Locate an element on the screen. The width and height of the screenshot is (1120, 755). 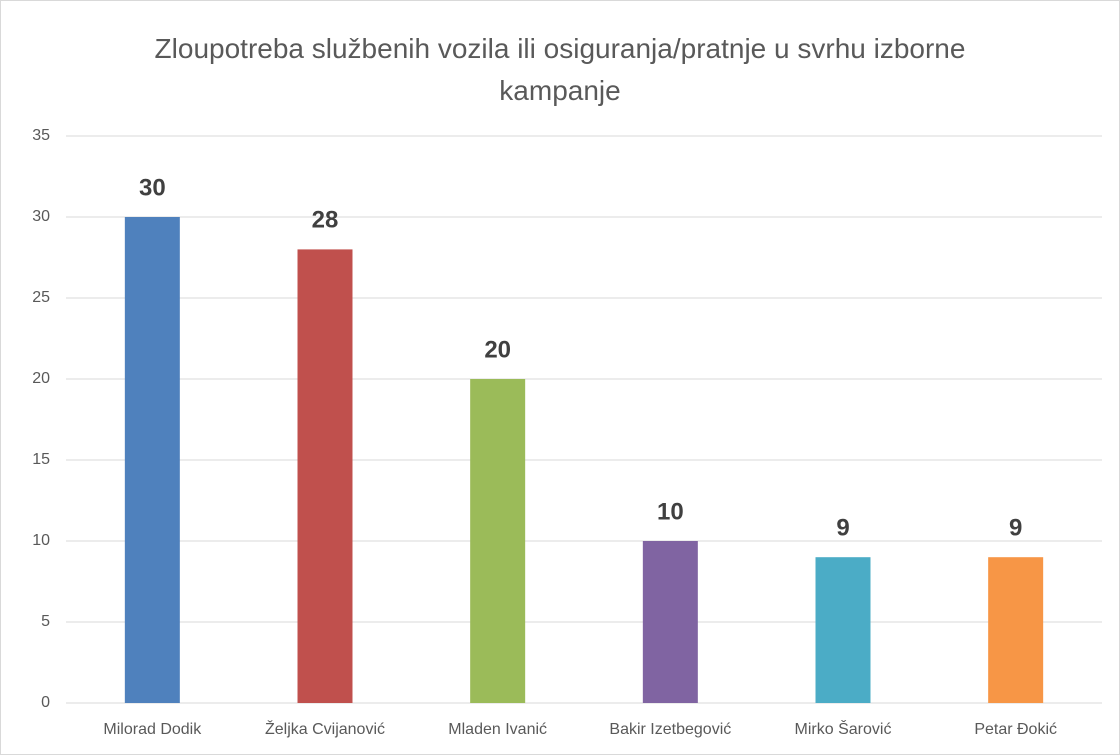
x-tick-label: Bakir Izetbegović is located at coordinates (670, 729).